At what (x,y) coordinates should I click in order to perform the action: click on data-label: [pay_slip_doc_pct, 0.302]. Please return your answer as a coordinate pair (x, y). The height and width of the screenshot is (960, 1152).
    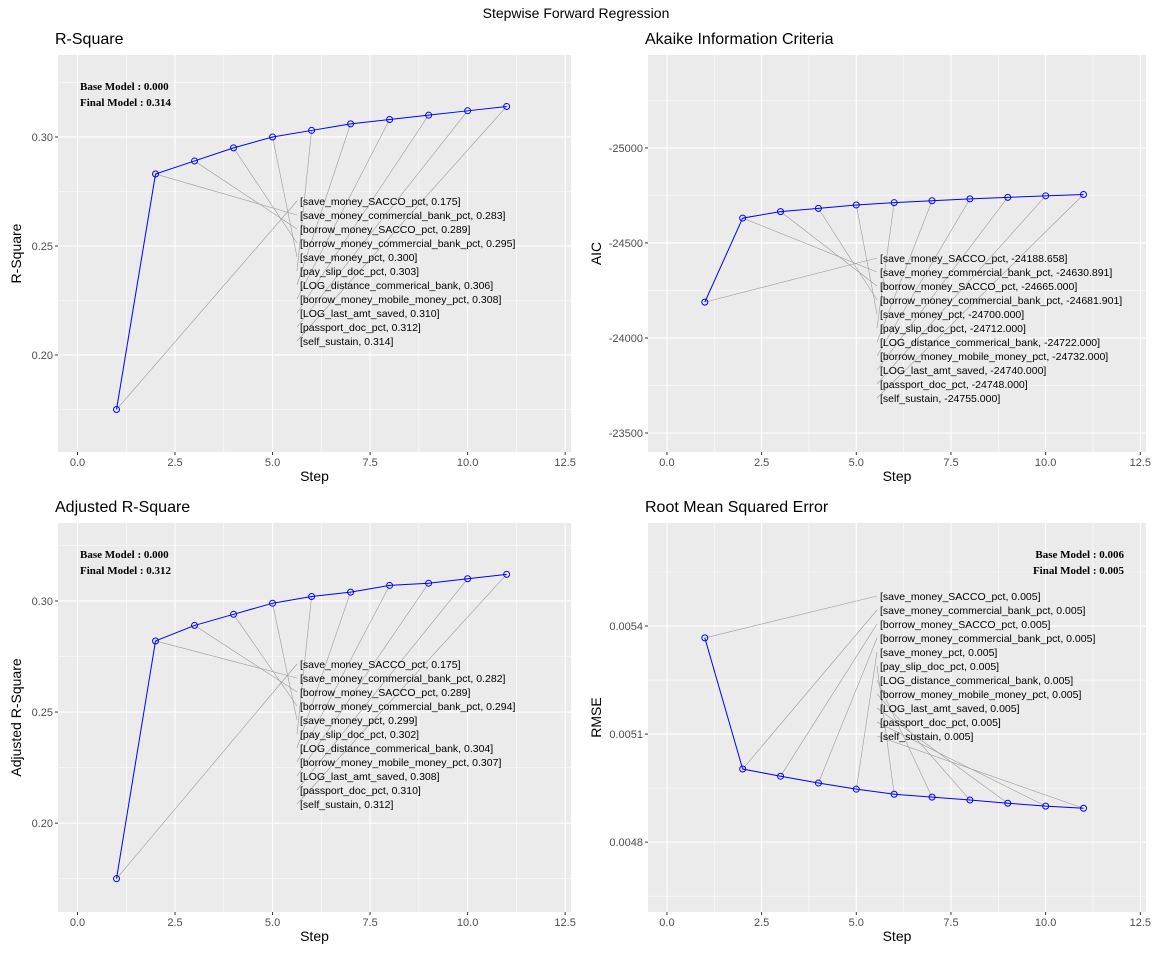
    Looking at the image, I should click on (359, 735).